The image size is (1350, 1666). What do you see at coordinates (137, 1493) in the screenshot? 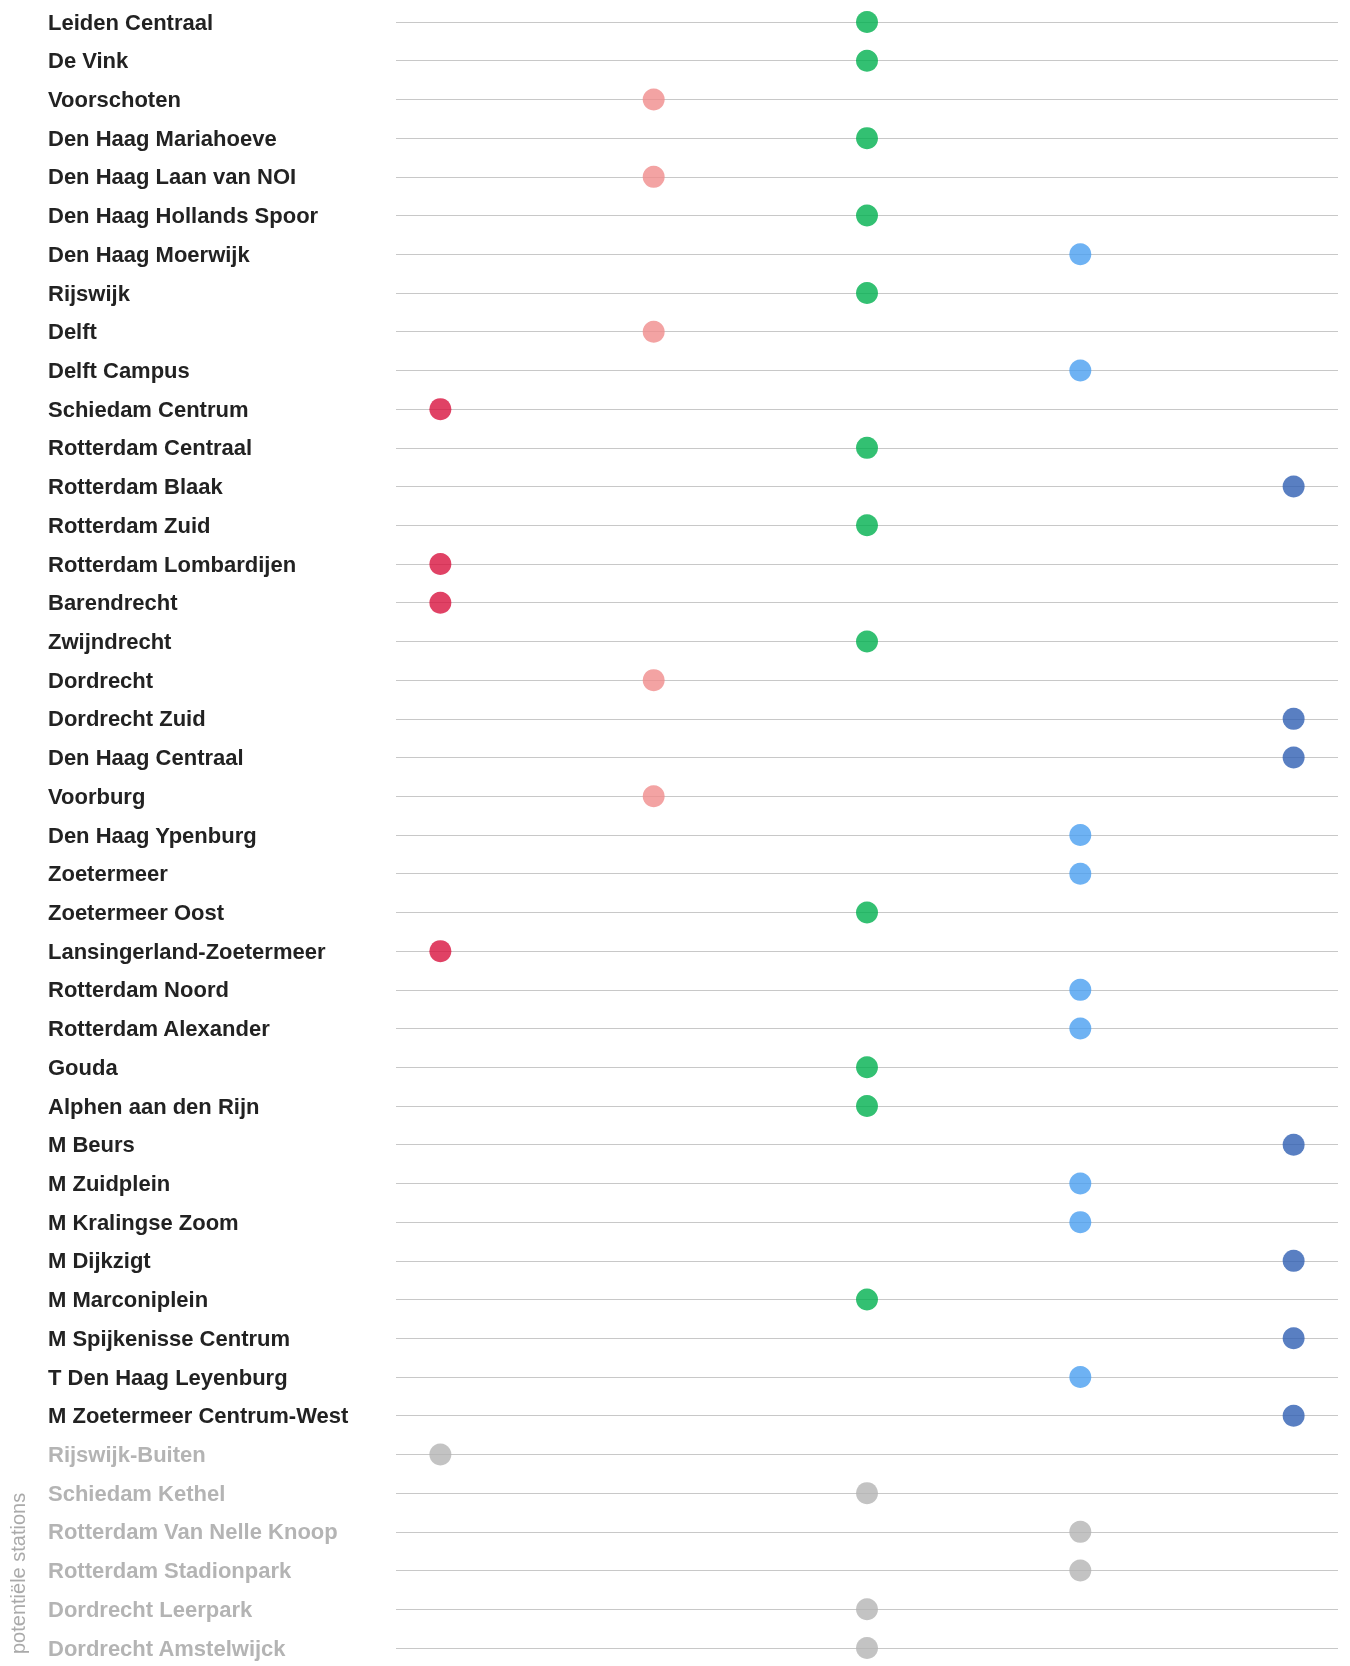
I see `y-tick-label: Schiedam Kethel` at bounding box center [137, 1493].